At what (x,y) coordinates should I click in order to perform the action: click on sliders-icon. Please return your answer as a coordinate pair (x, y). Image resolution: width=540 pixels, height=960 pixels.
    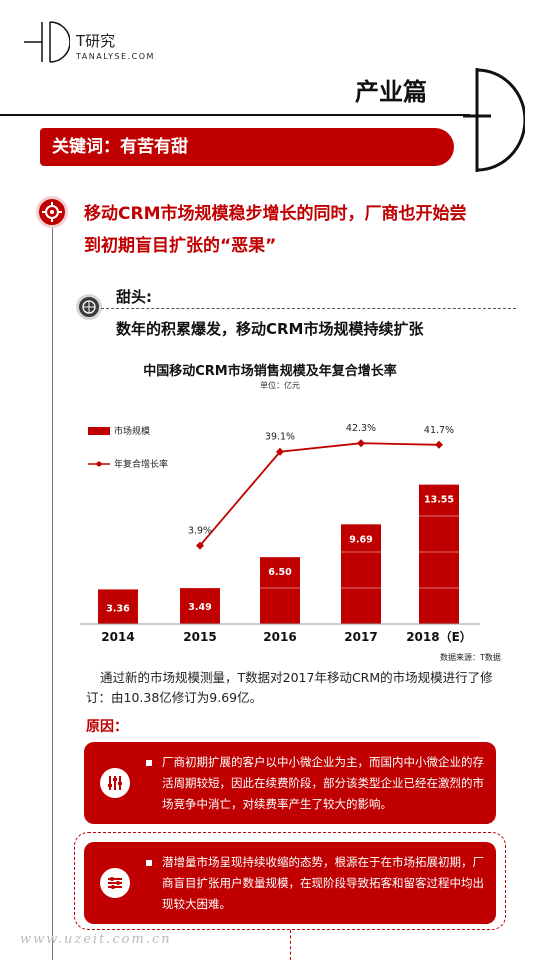
    Looking at the image, I should click on (115, 883).